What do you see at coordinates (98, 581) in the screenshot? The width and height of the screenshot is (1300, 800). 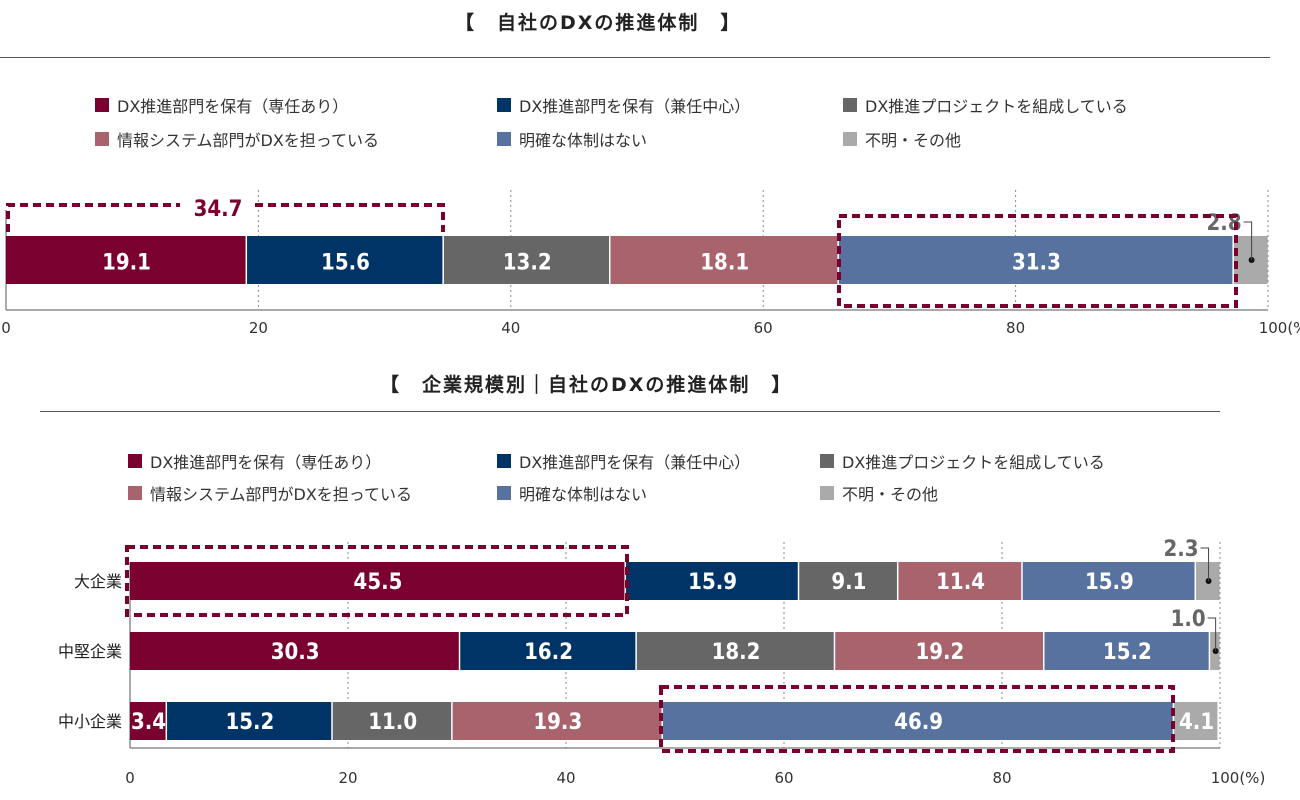 I see `category-label: 大企業` at bounding box center [98, 581].